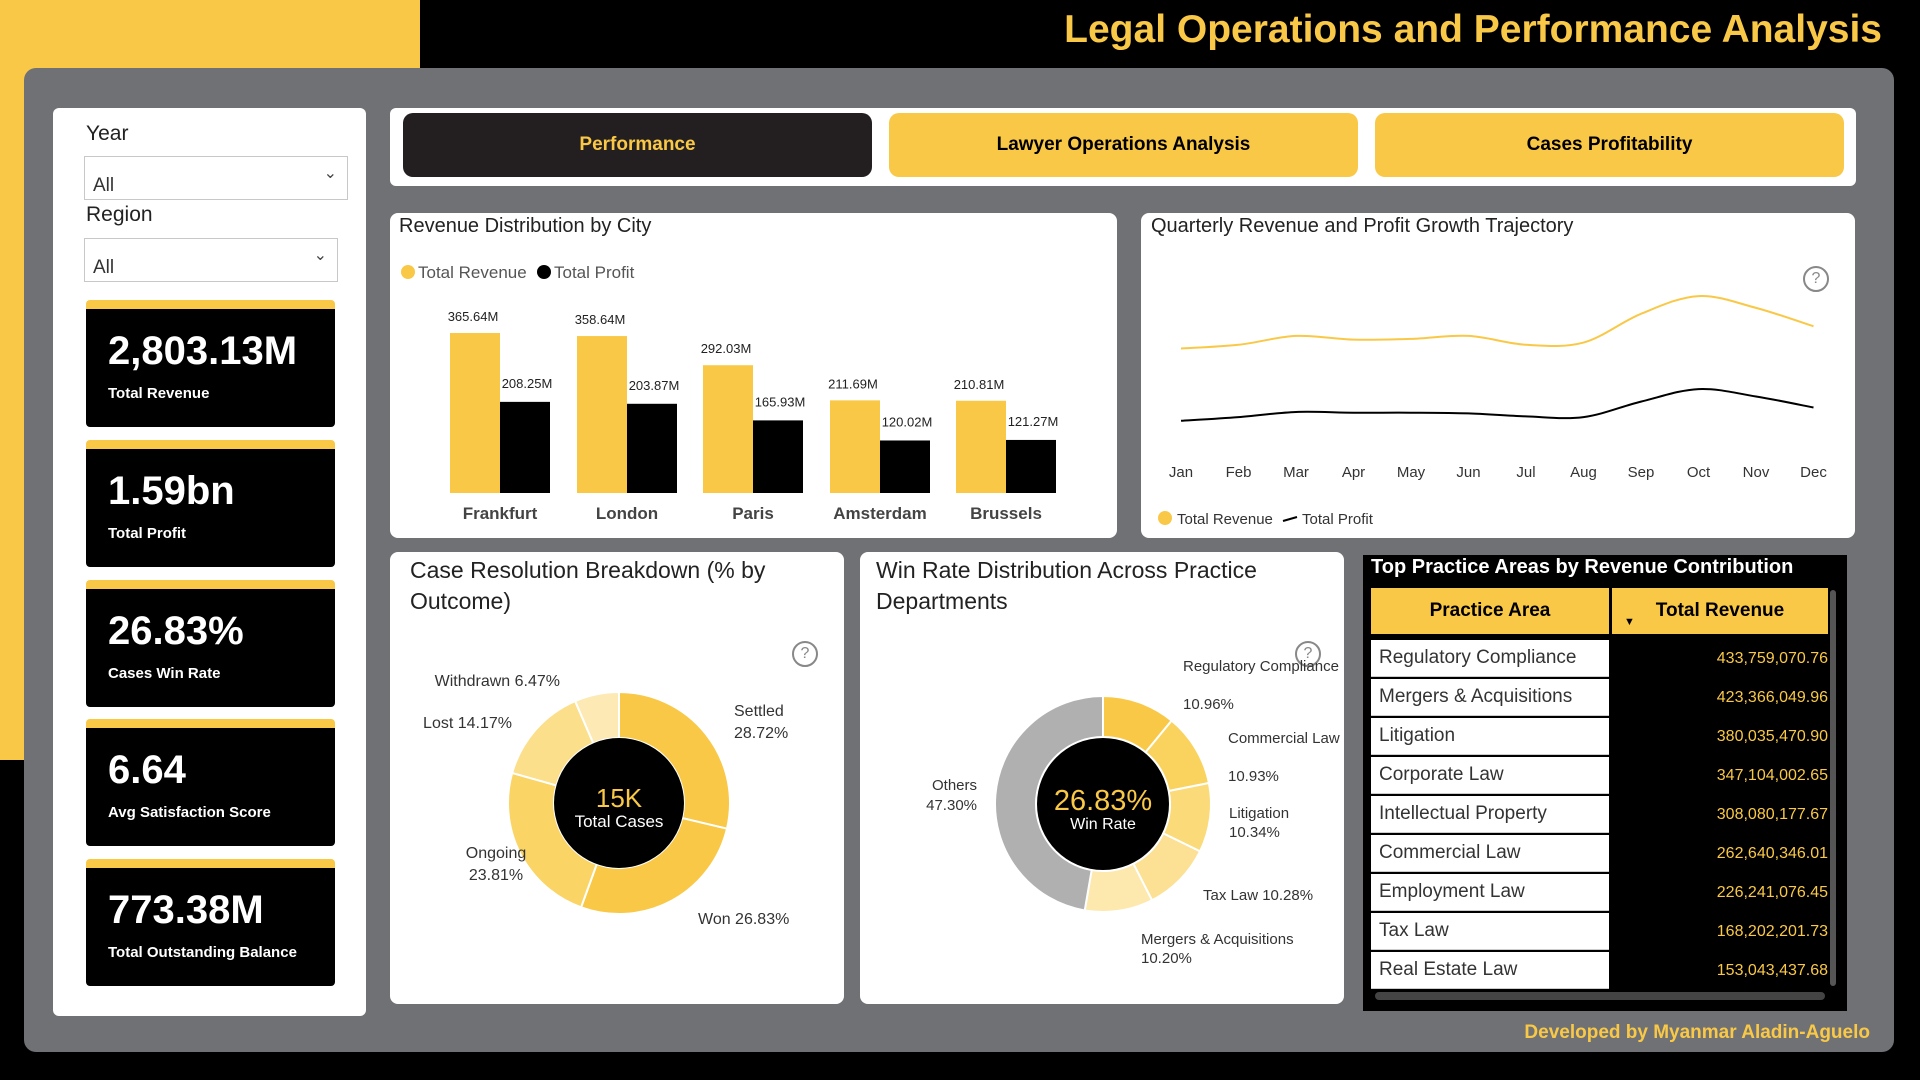 Image resolution: width=1920 pixels, height=1080 pixels. I want to click on x-tick-label: Oct, so click(1699, 472).